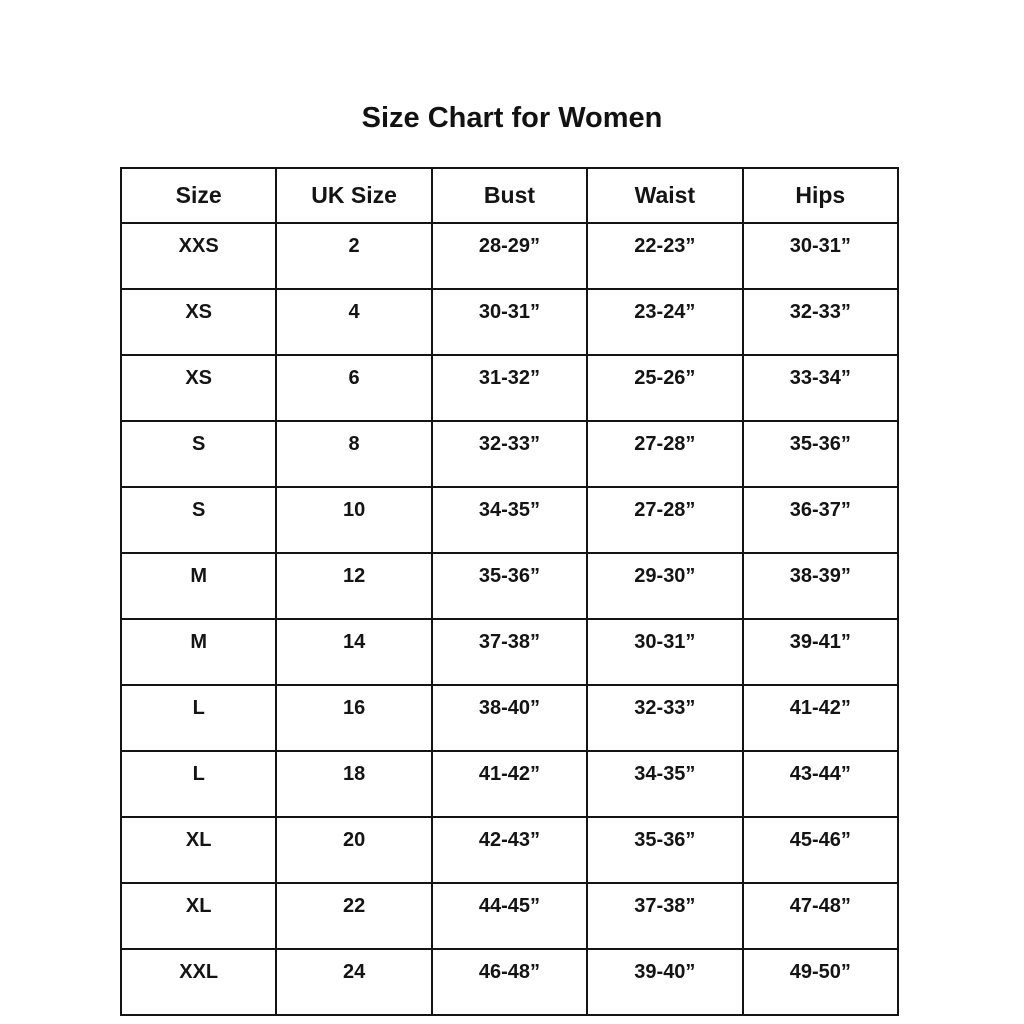 The width and height of the screenshot is (1024, 1024). What do you see at coordinates (820, 586) in the screenshot?
I see `cell-hips: 38-39”` at bounding box center [820, 586].